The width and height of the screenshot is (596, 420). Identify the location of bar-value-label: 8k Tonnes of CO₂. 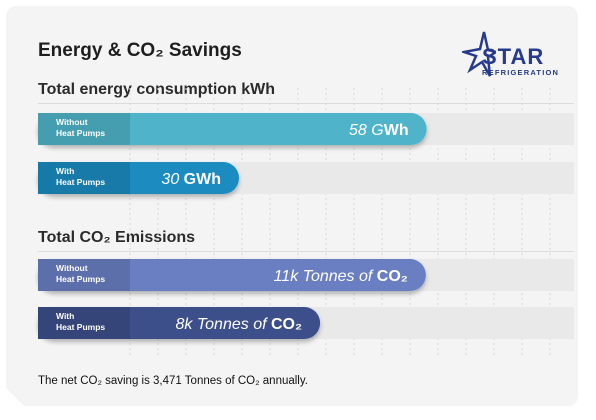
(239, 324).